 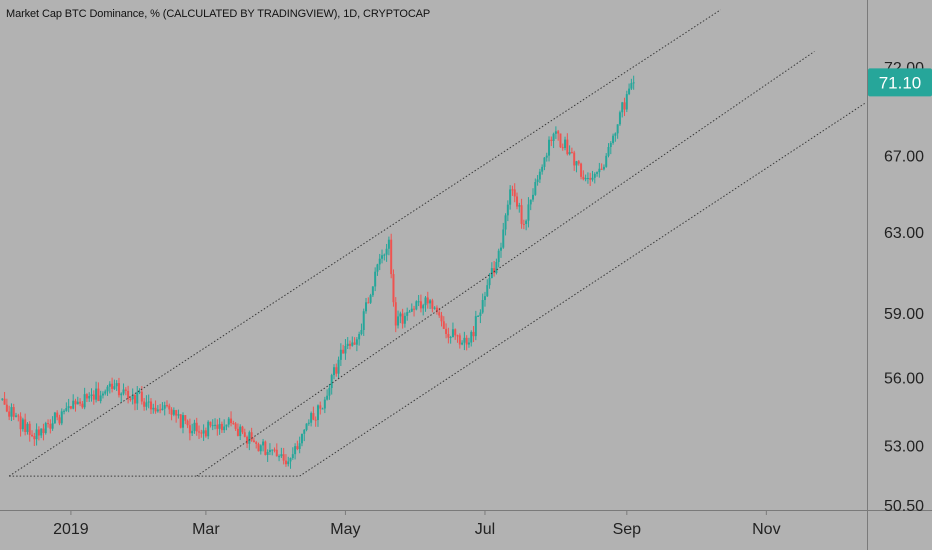 What do you see at coordinates (206, 529) in the screenshot?
I see `x-tick-label: Mar` at bounding box center [206, 529].